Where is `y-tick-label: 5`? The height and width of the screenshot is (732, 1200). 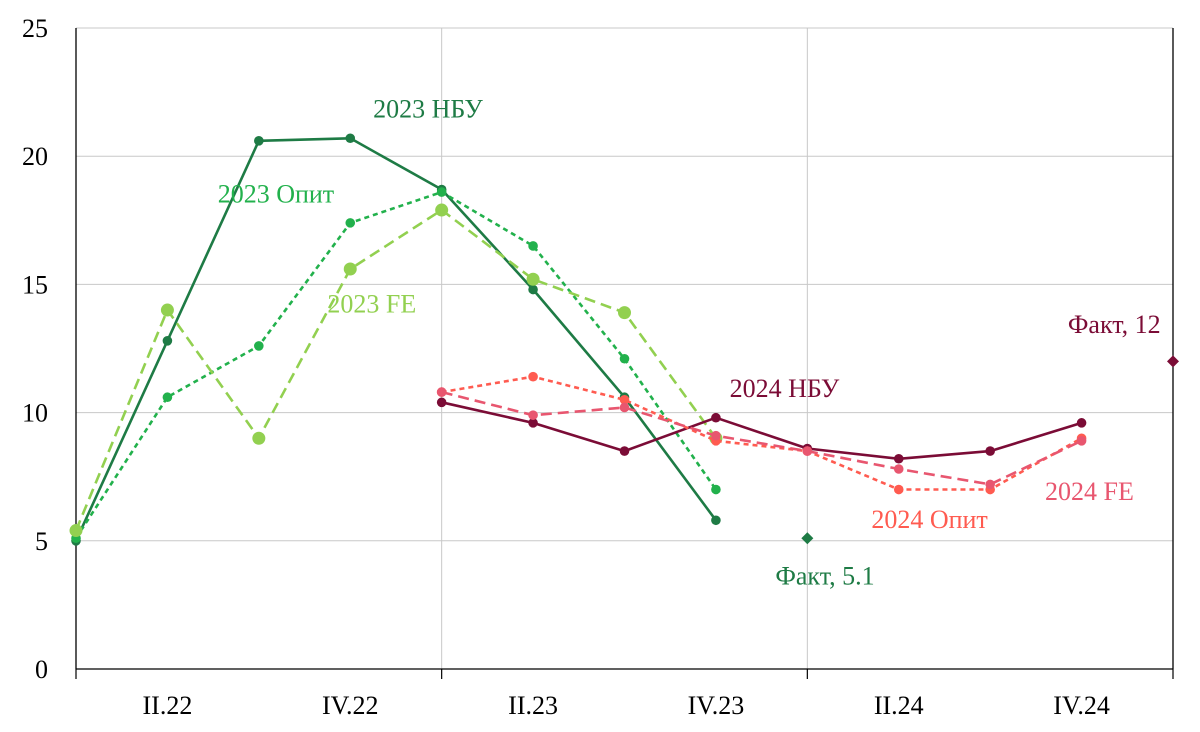 y-tick-label: 5 is located at coordinates (41, 541).